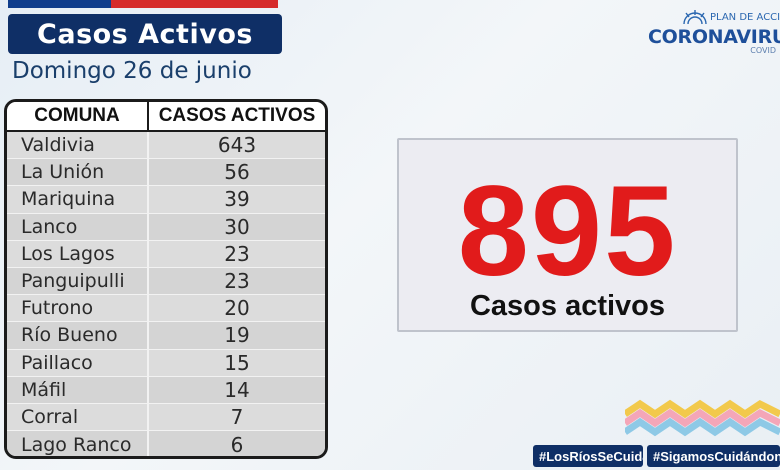  I want to click on flag-stripe-blue, so click(59, 4).